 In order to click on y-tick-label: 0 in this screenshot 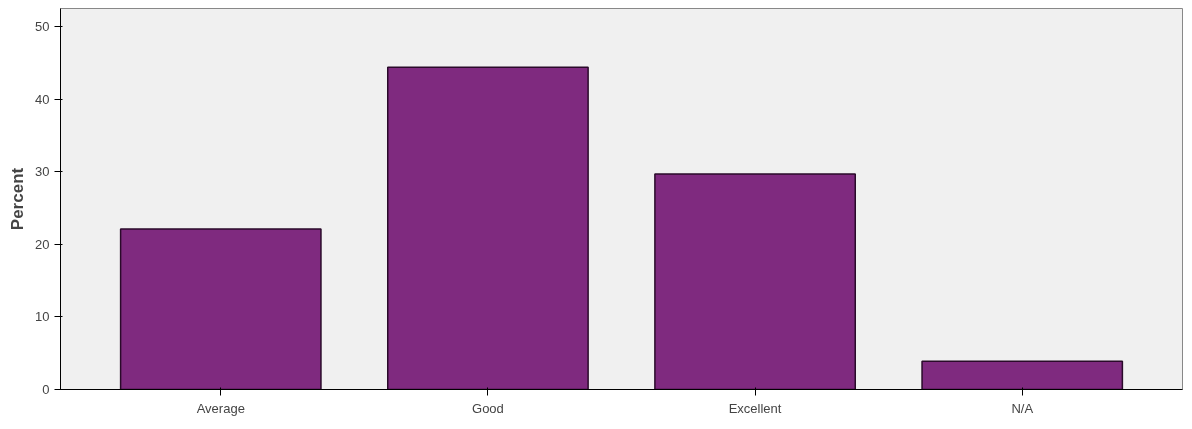, I will do `click(46, 389)`.